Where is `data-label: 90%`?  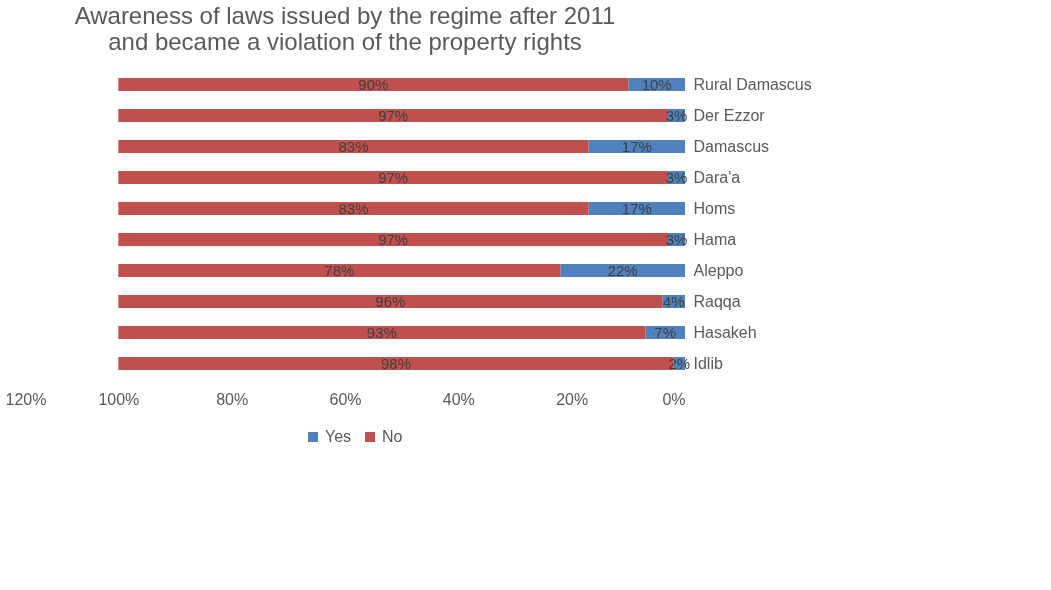
data-label: 90% is located at coordinates (373, 84).